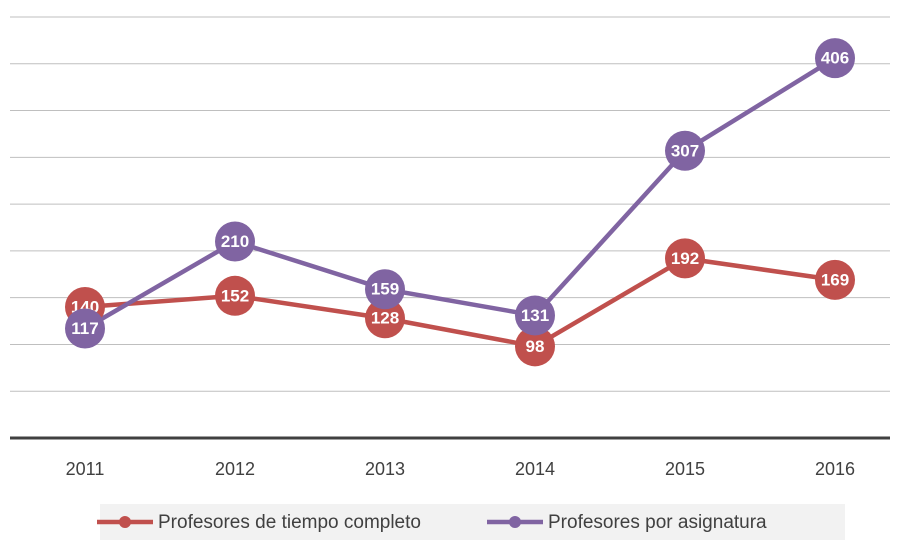  Describe the element at coordinates (385, 469) in the screenshot. I see `x-tick-label: 2013` at that location.